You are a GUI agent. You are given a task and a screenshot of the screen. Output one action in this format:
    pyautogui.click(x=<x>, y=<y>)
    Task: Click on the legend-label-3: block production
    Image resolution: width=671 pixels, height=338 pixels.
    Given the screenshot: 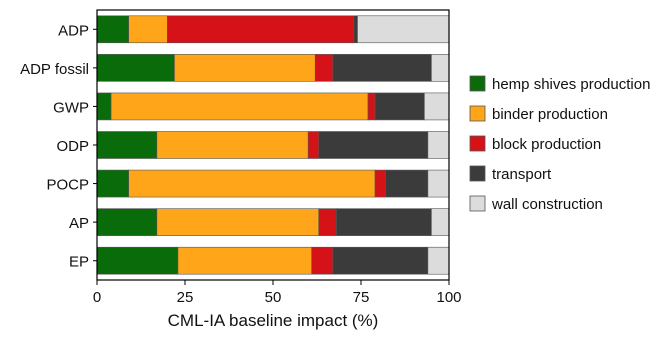 What is the action you would take?
    pyautogui.click(x=546, y=144)
    